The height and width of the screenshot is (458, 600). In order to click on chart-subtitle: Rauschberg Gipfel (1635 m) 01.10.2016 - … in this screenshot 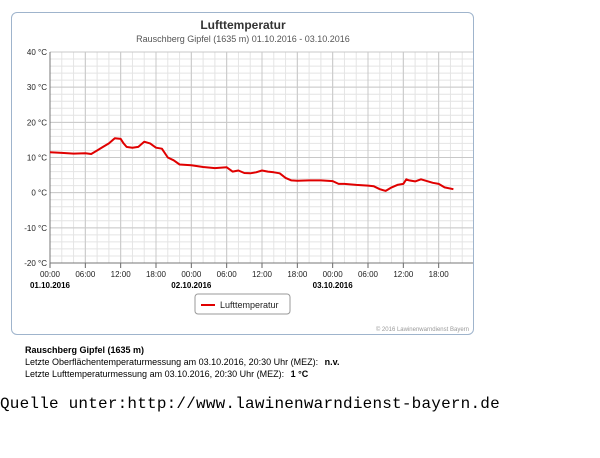, I will do `click(243, 39)`.